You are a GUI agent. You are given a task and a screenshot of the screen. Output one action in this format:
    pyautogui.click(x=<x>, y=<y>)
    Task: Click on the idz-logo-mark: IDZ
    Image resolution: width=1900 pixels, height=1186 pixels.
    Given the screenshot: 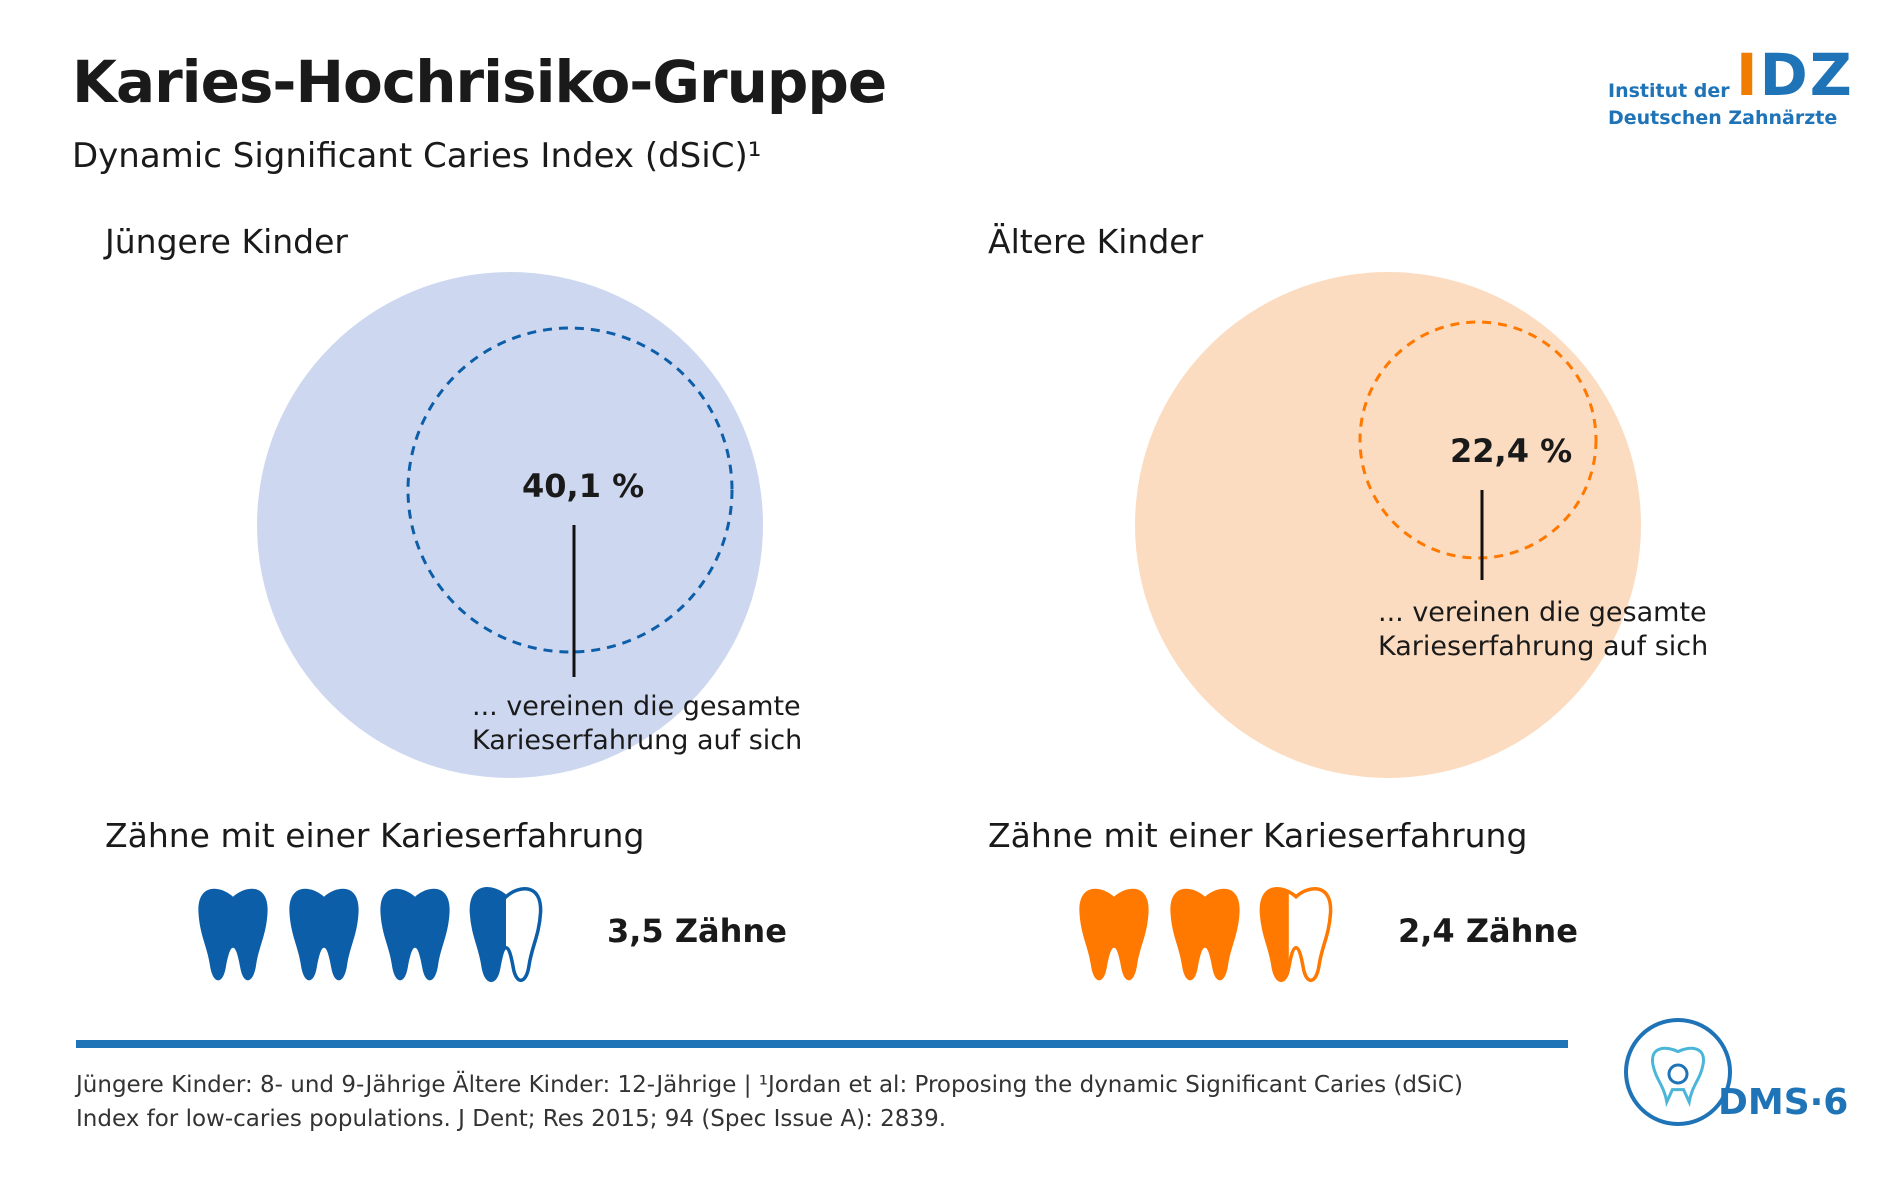 What is the action you would take?
    pyautogui.click(x=1795, y=75)
    